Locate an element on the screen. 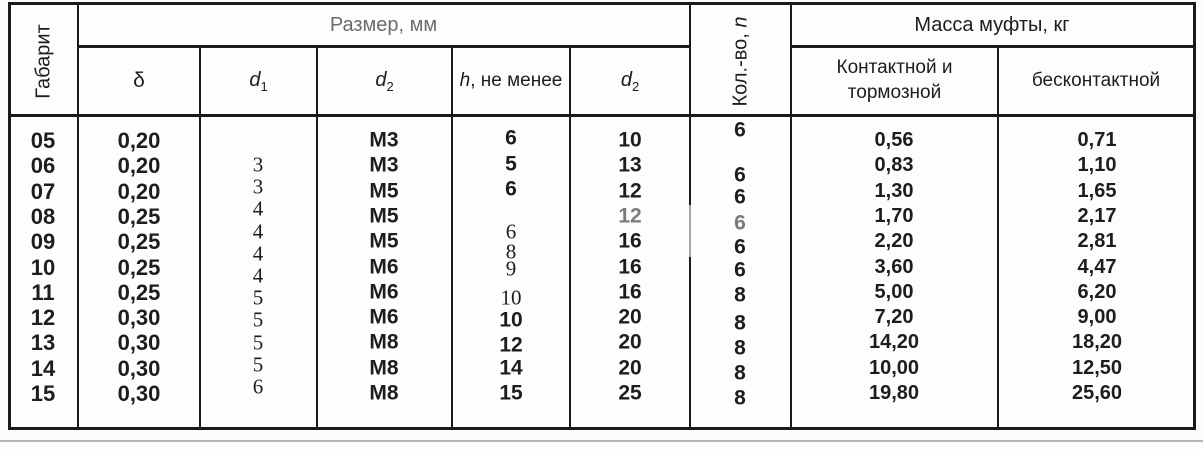  cell-d2b-8: 20 is located at coordinates (630, 342).